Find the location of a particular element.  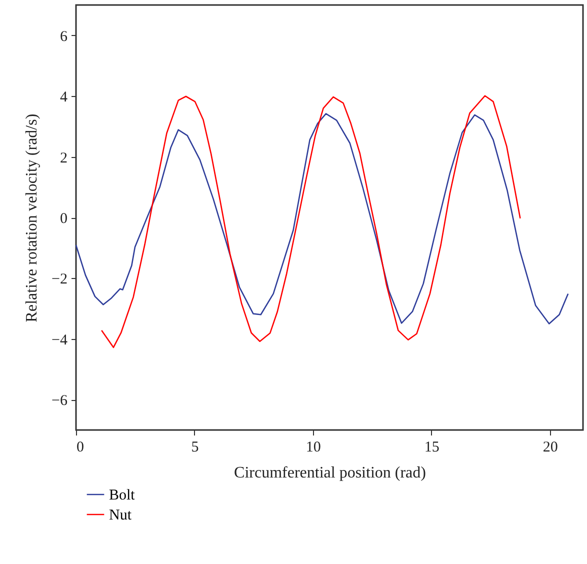

y-axis-title: Relative rotation velocity (rad/s) is located at coordinates (32, 218).